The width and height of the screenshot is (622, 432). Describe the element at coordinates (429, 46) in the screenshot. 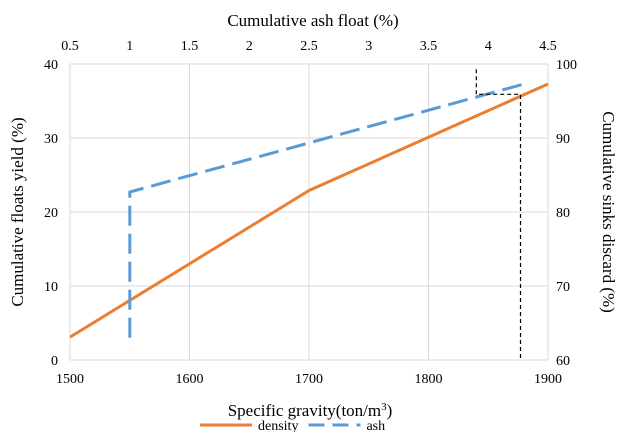

I see `x2-tick-label: 3.5` at that location.